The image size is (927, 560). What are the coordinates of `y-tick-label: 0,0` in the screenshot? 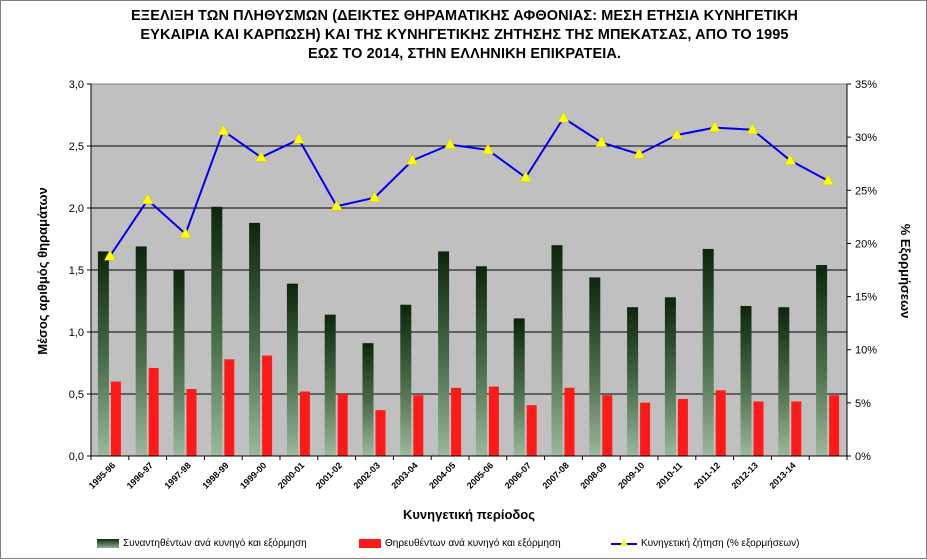 It's located at (76, 457).